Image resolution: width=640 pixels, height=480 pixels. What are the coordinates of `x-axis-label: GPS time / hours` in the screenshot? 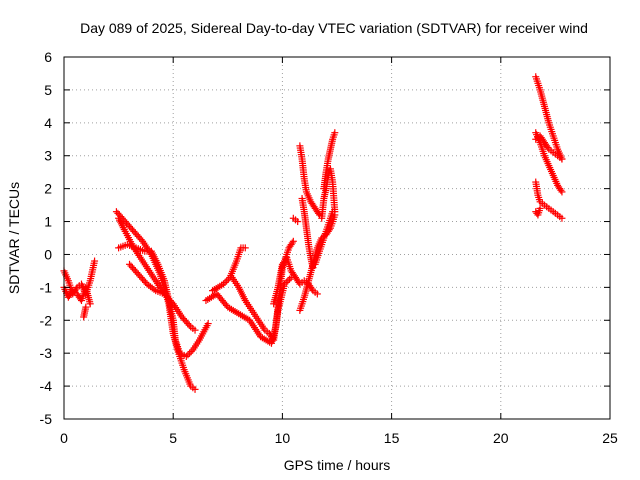 It's located at (337, 465).